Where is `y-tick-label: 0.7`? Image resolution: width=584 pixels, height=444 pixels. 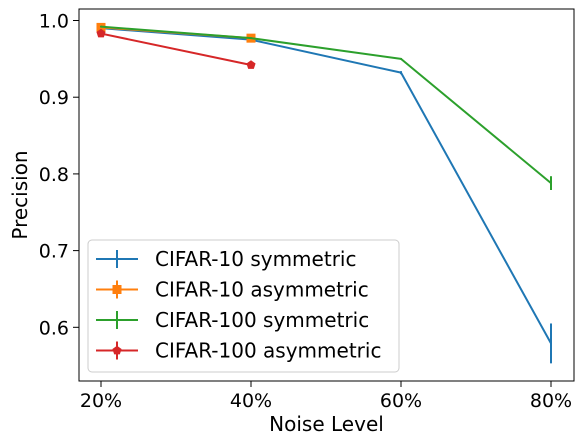 y-tick-label: 0.7 is located at coordinates (54, 252).